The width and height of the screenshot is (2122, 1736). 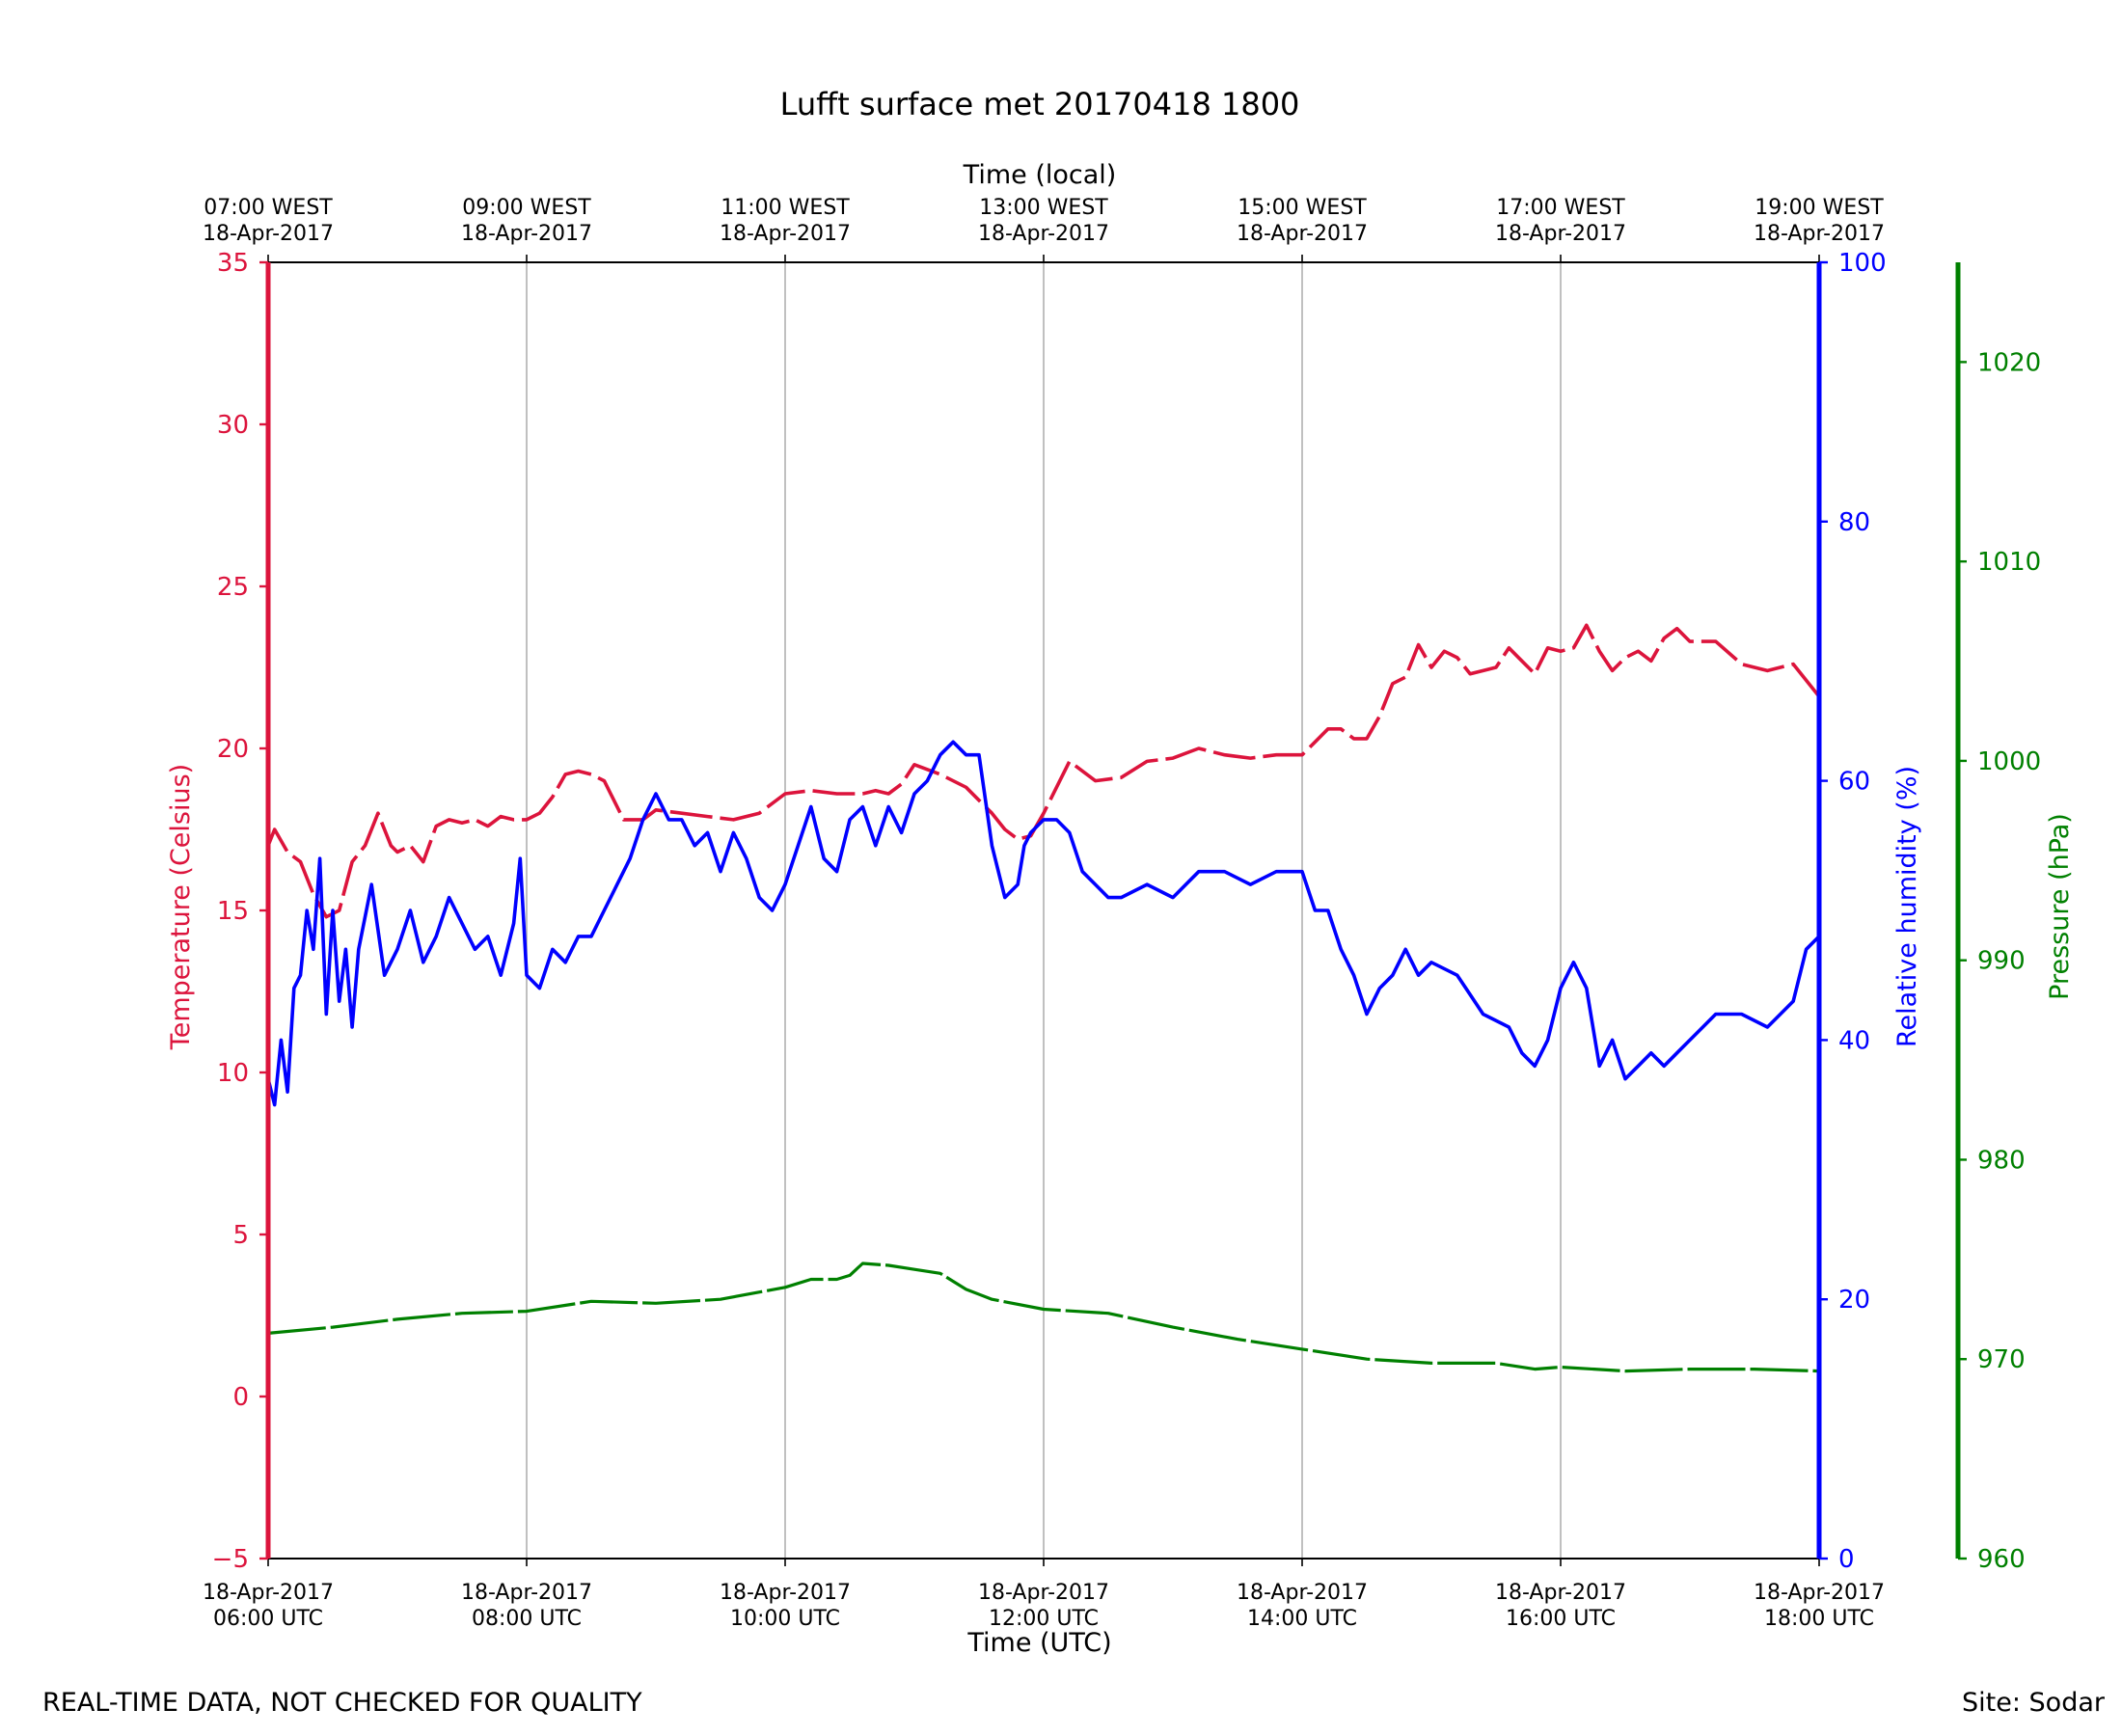 I want to click on pressure-tick-label: 980, so click(x=2002, y=1160).